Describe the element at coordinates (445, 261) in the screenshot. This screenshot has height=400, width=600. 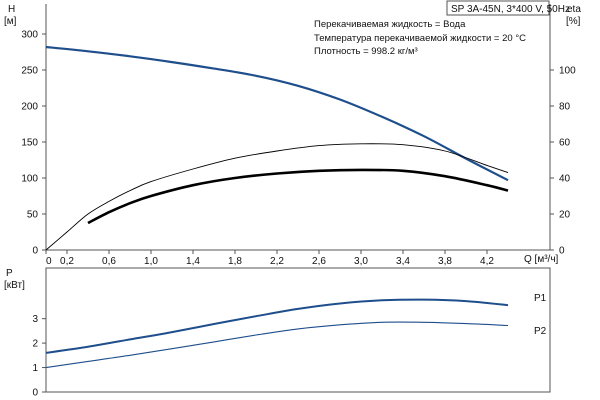
I see `x-tick-label: 3,8` at that location.